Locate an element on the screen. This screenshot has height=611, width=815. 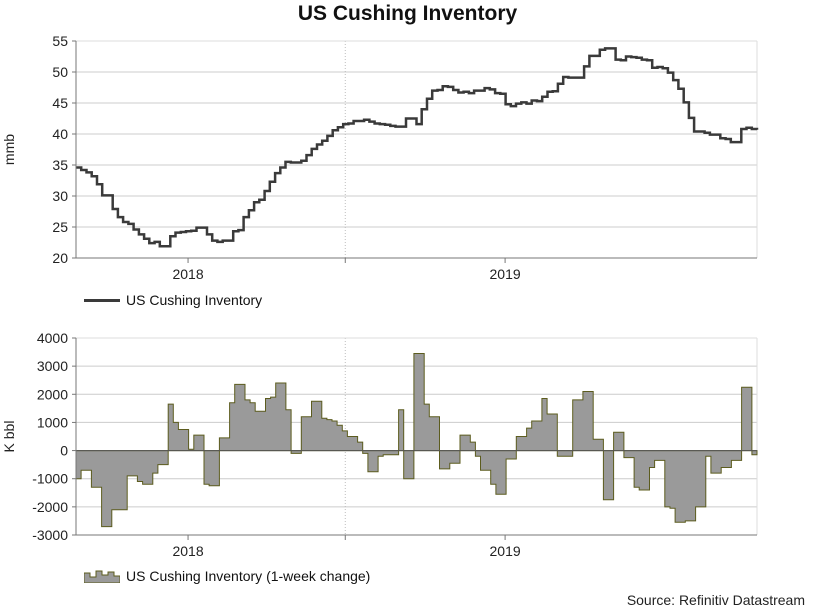
chart-title: US Cushing Inventory is located at coordinates (407, 13).